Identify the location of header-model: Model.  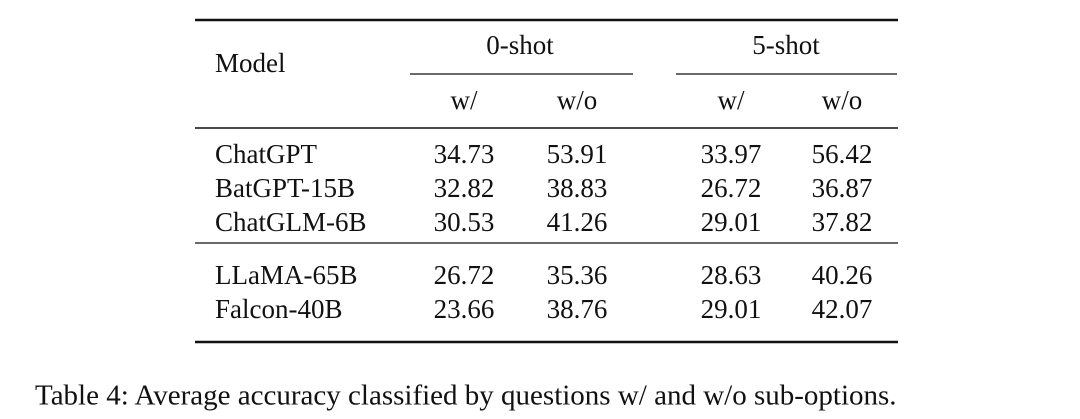
(250, 63).